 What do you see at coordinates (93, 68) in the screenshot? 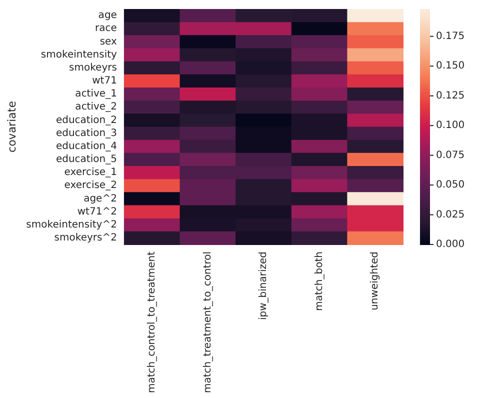
I see `y-tick-label: smokeyrs` at bounding box center [93, 68].